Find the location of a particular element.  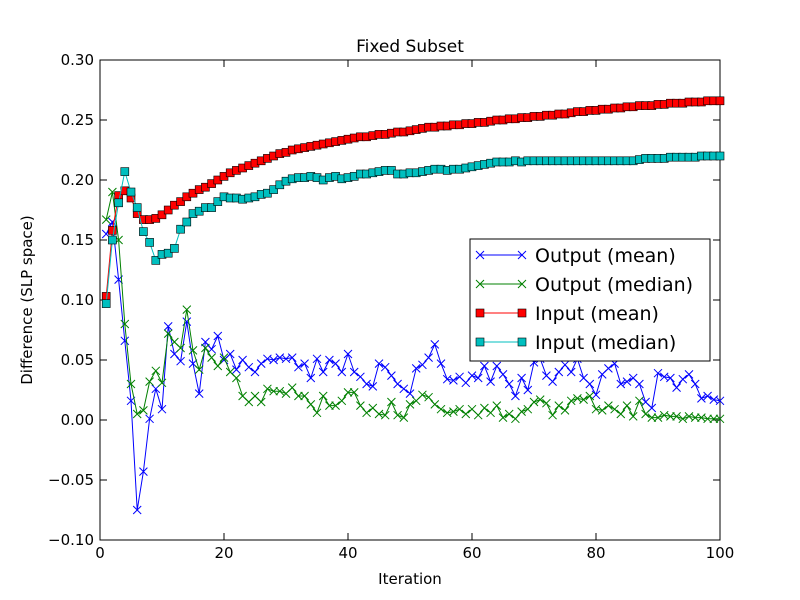

x-tick-label: 100 is located at coordinates (720, 553).